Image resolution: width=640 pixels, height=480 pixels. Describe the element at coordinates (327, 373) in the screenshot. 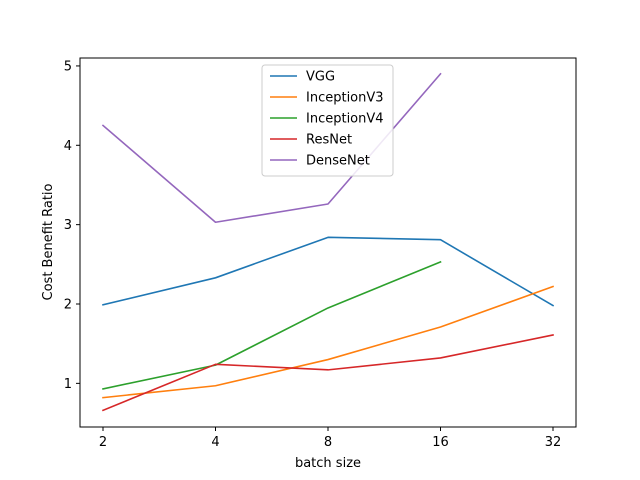

I see `series-line-resnet` at that location.